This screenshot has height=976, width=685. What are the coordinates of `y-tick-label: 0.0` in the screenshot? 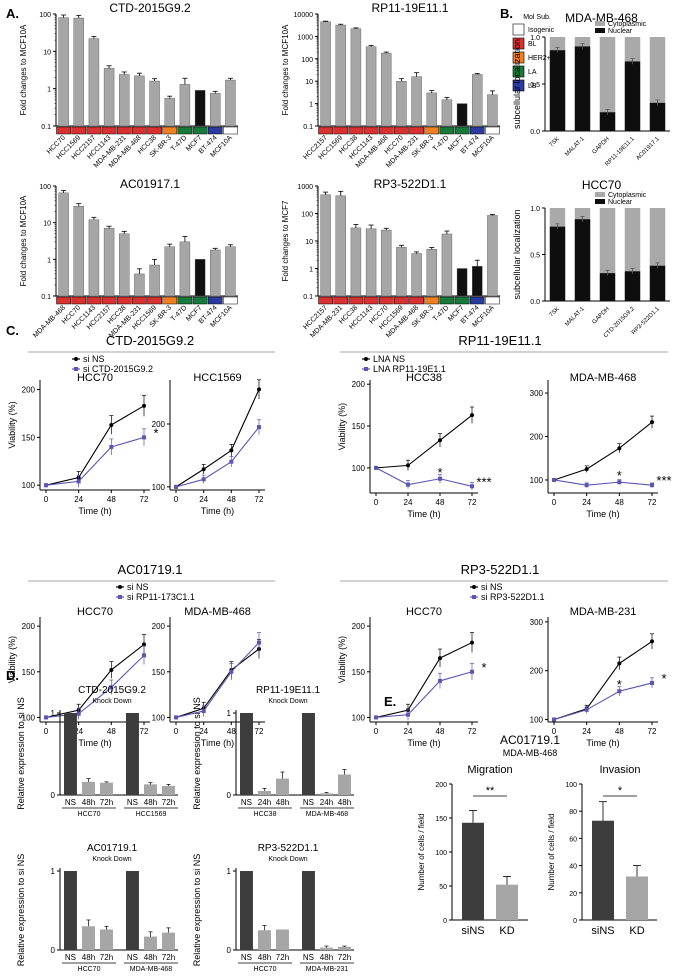 It's located at (535, 132).